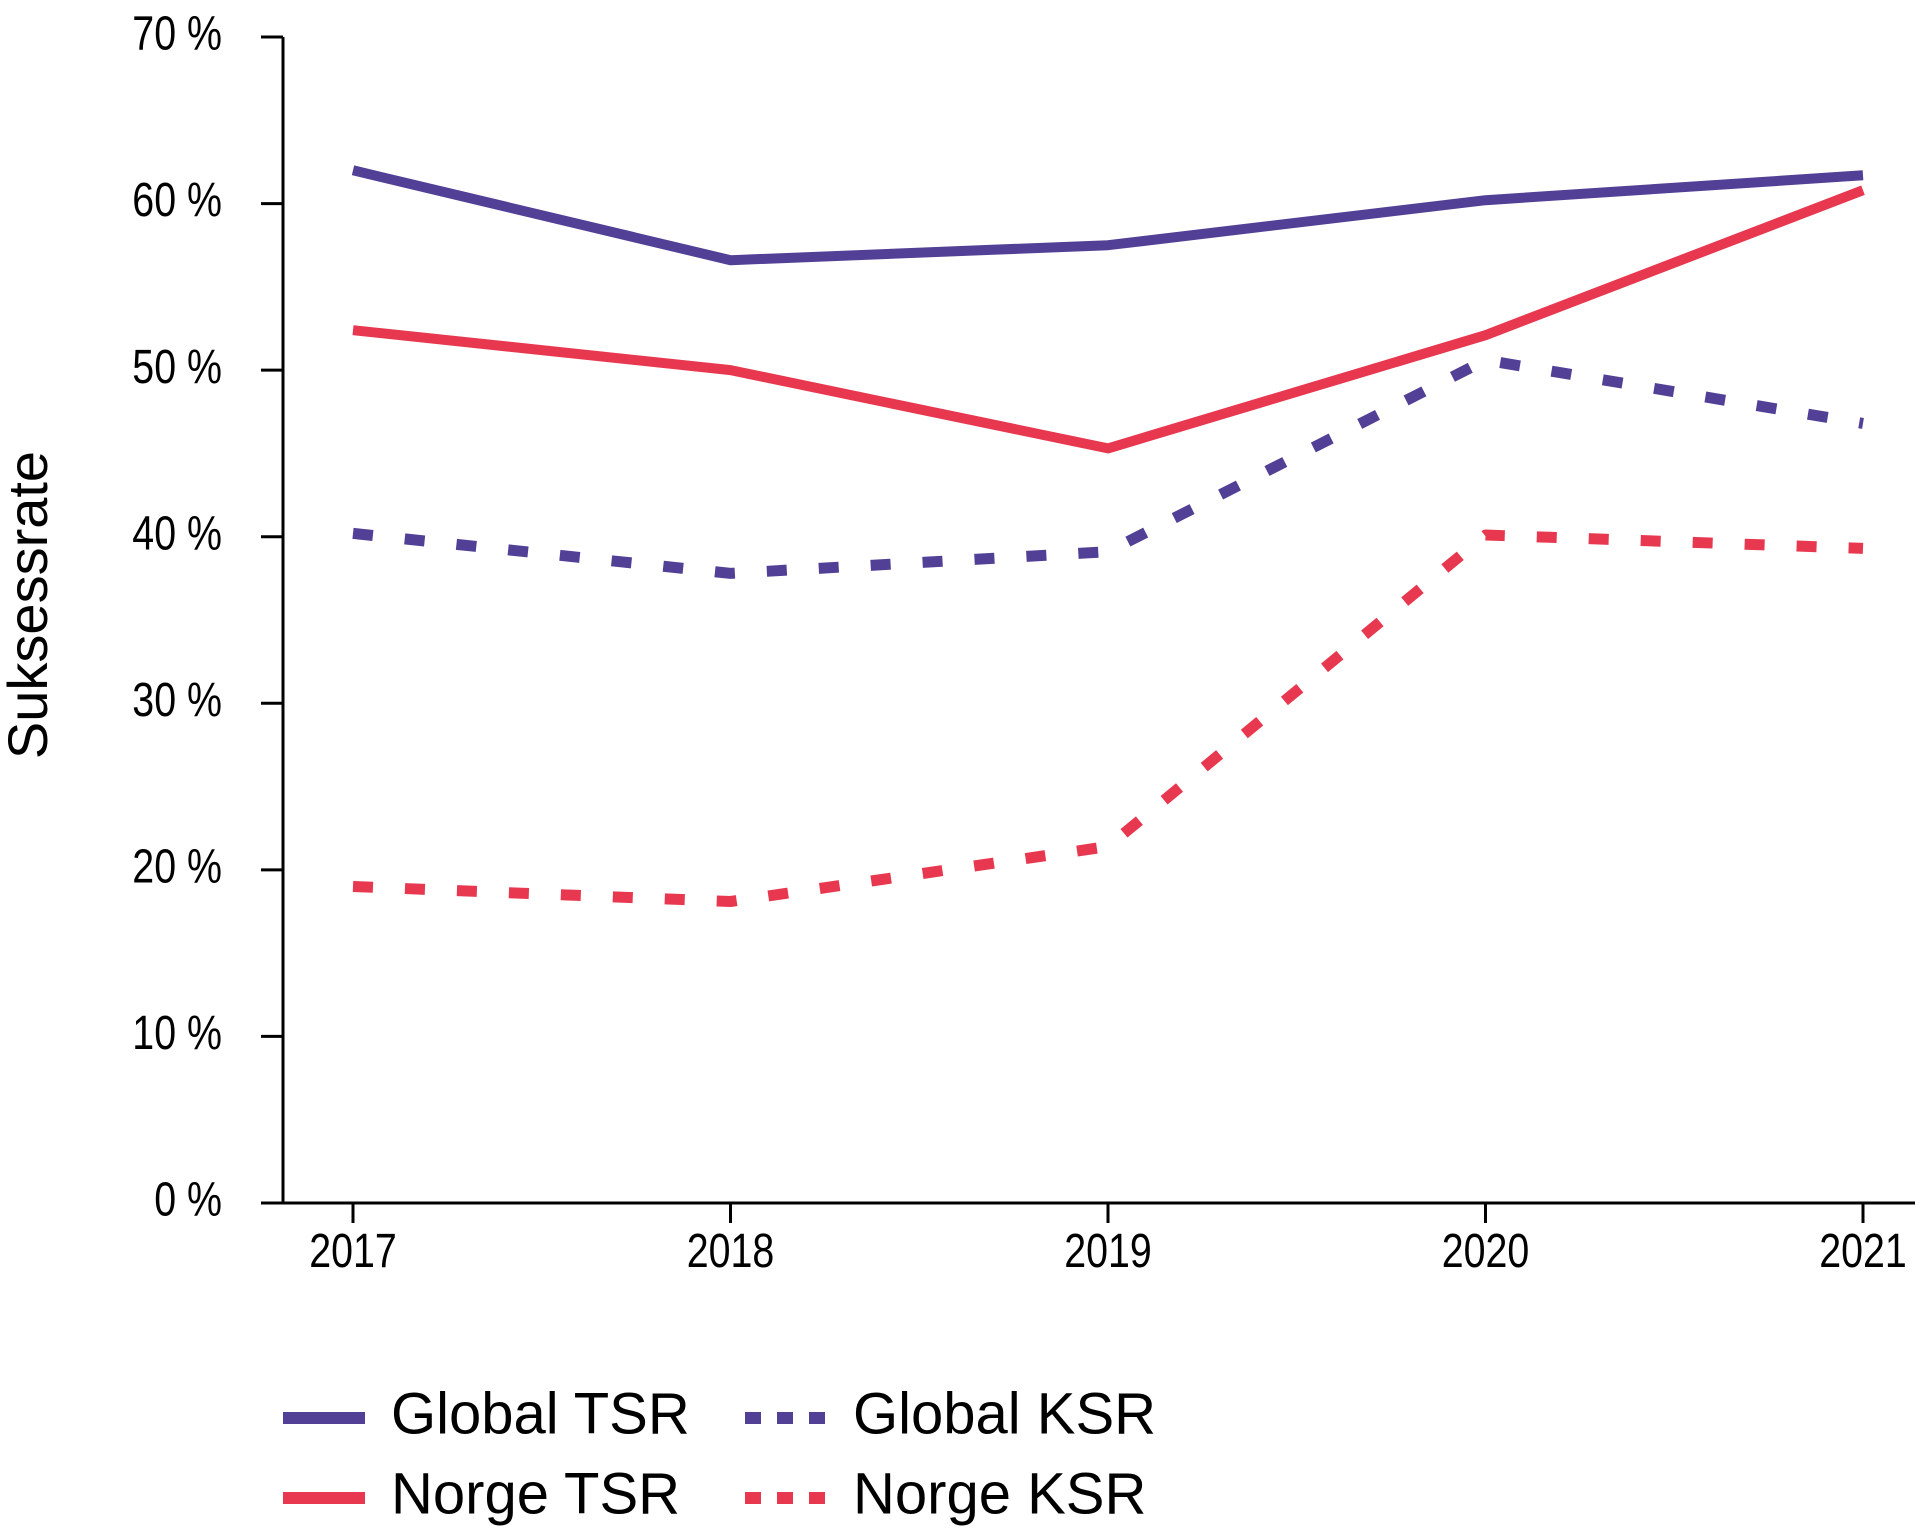  I want to click on x-tick-label: 2018, so click(731, 1251).